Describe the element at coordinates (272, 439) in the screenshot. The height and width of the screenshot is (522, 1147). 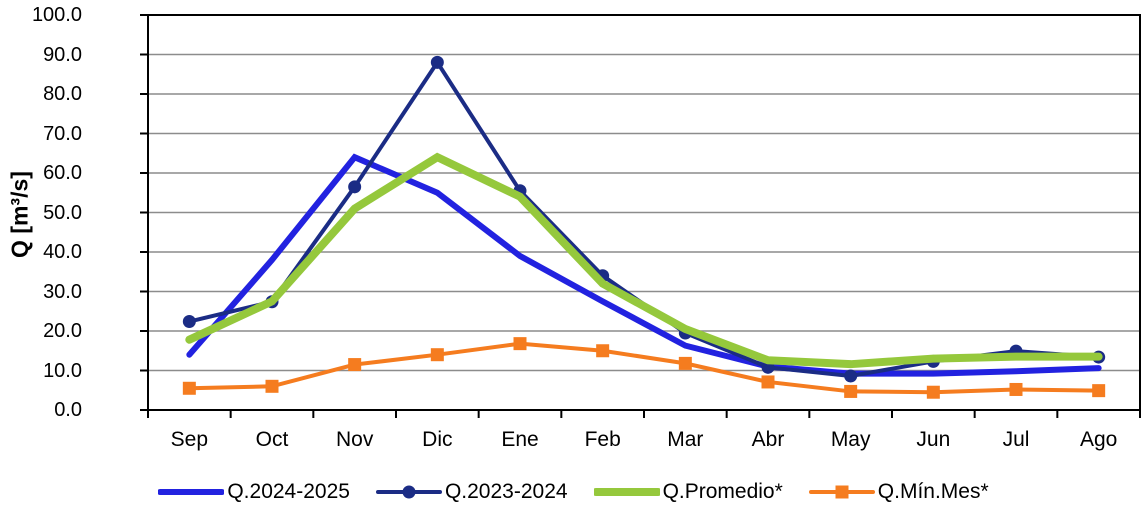
I see `x-axis-label: Oct` at that location.